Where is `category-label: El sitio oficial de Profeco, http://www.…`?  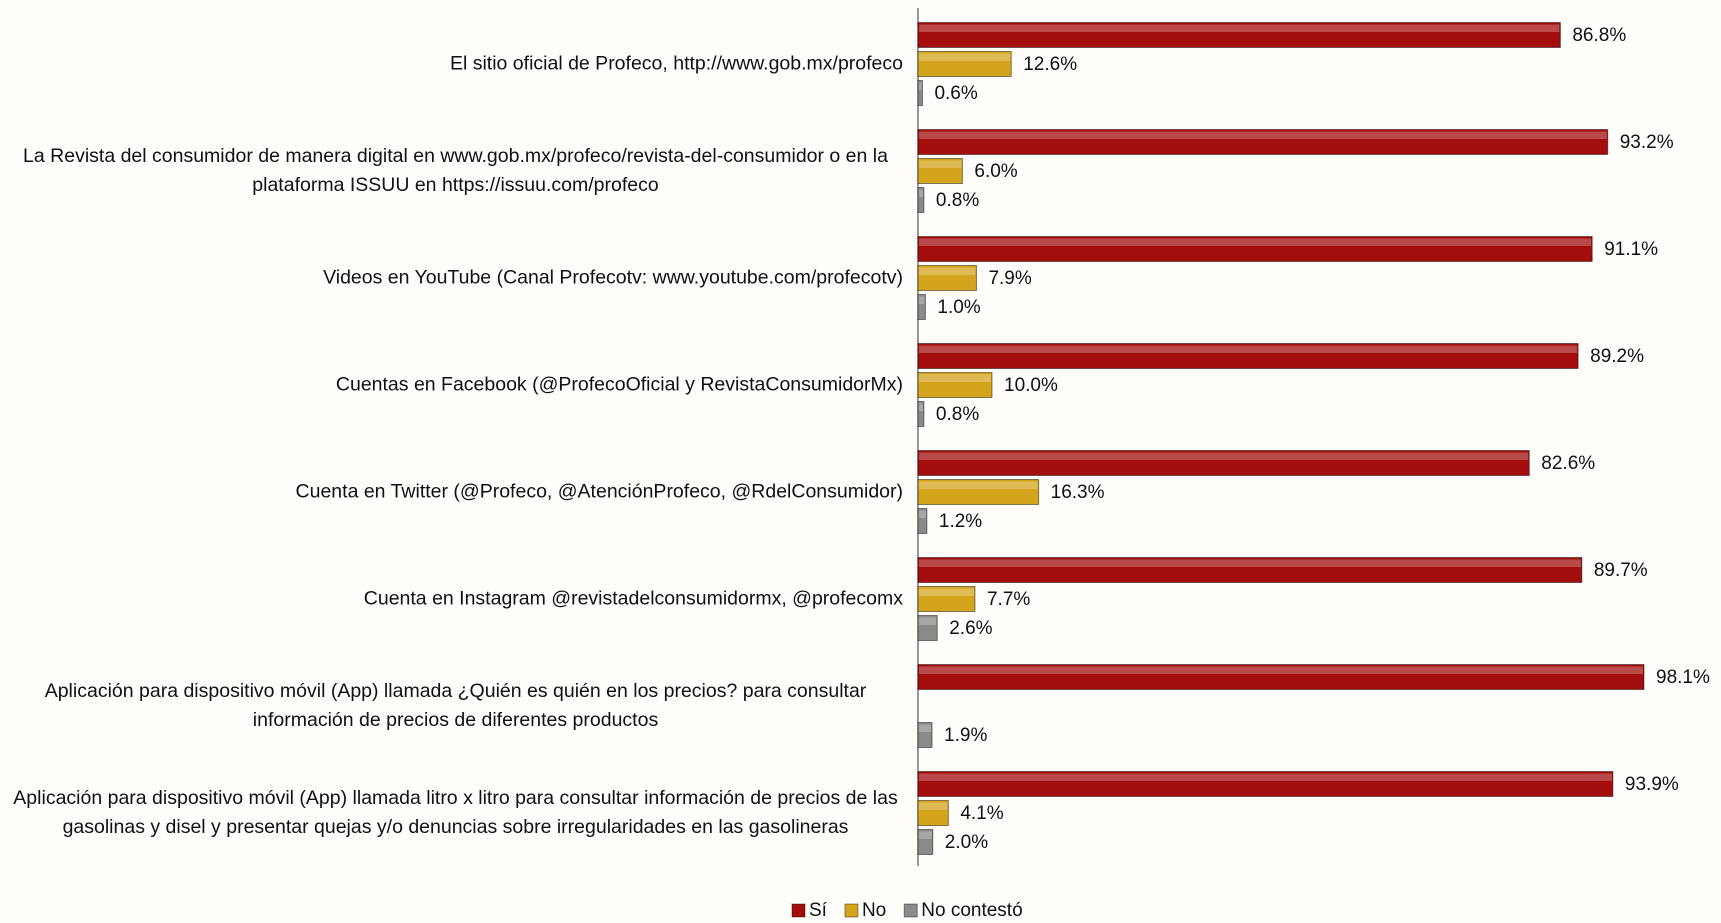 category-label: El sitio oficial de Profeco, http://www.… is located at coordinates (453, 64).